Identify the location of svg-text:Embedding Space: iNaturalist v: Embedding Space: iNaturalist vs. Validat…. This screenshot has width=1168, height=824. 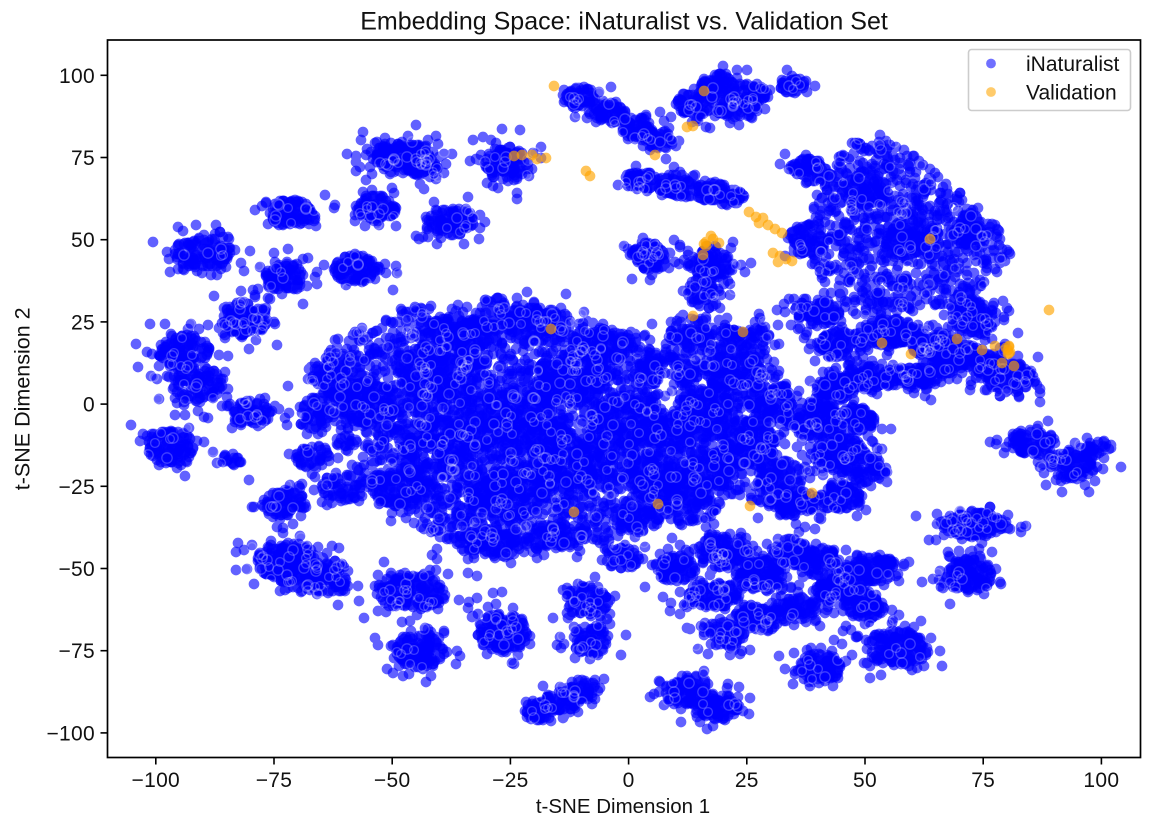
(624, 22).